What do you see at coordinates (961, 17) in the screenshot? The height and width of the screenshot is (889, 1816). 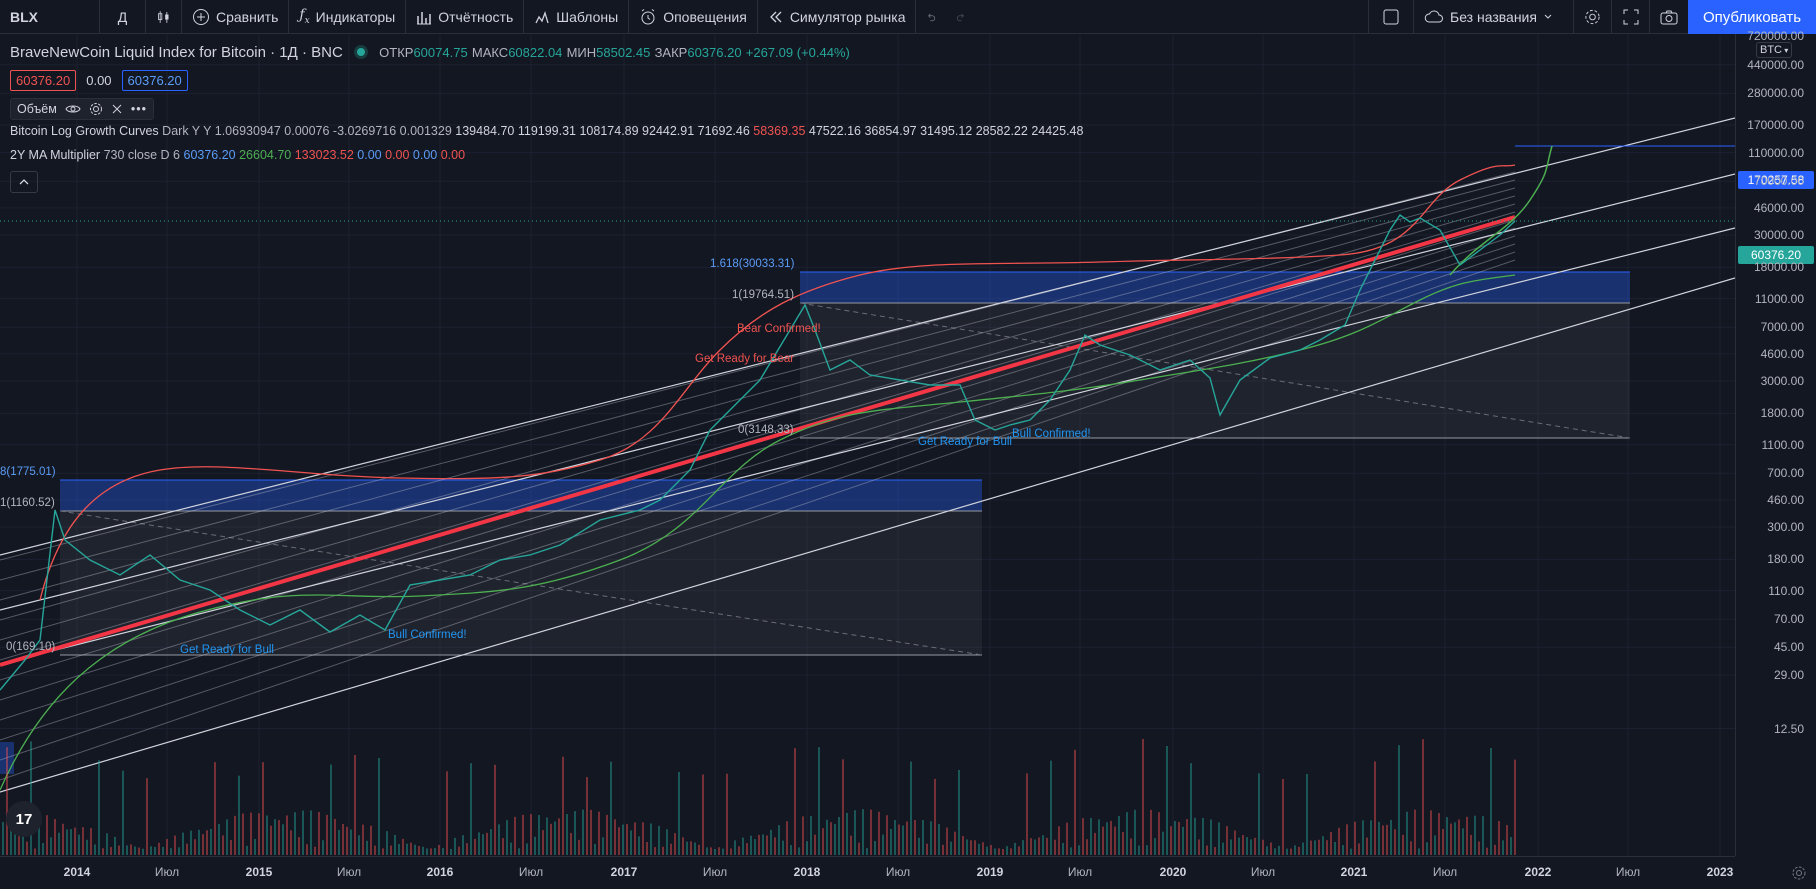 I see `redo-button` at bounding box center [961, 17].